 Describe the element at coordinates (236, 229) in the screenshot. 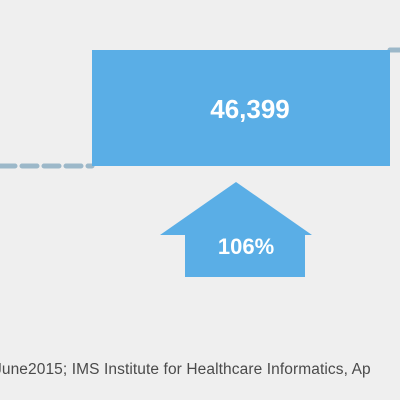

I see `up-arrow-icon` at that location.